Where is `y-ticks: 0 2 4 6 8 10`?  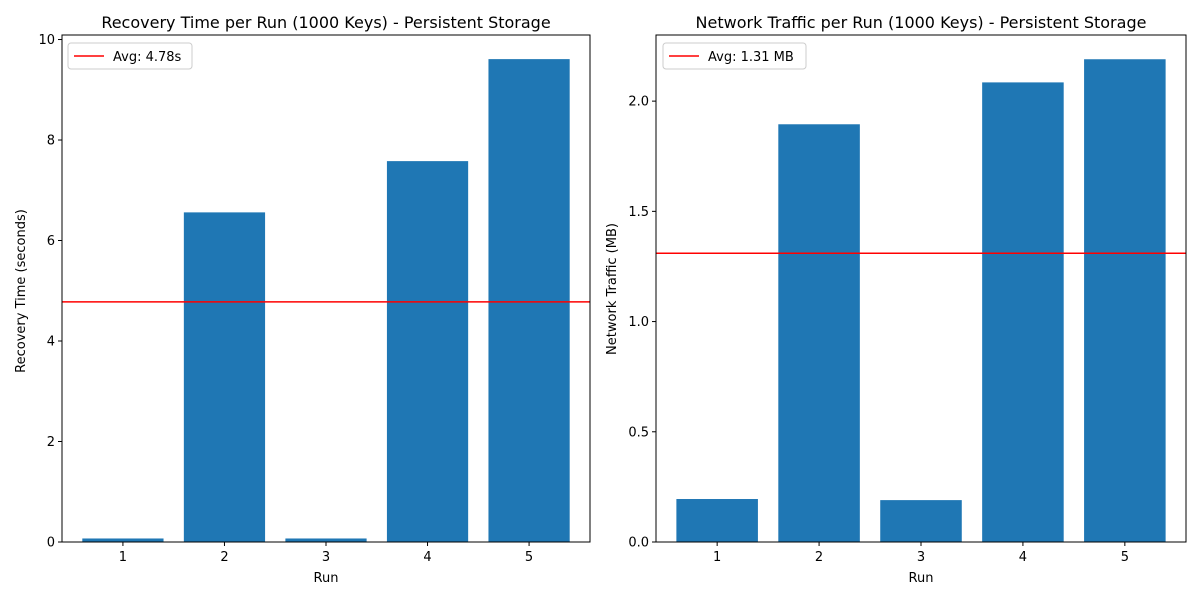 y-ticks: 0 2 4 6 8 10 is located at coordinates (50, 292).